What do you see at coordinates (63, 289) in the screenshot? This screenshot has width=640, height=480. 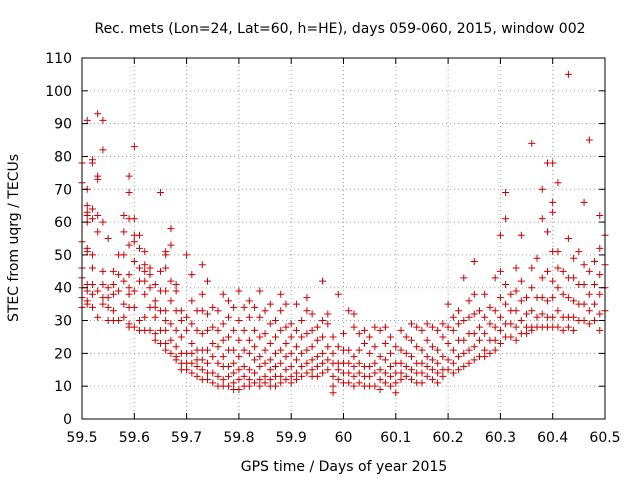 I see `y-tick-label: 40` at bounding box center [63, 289].